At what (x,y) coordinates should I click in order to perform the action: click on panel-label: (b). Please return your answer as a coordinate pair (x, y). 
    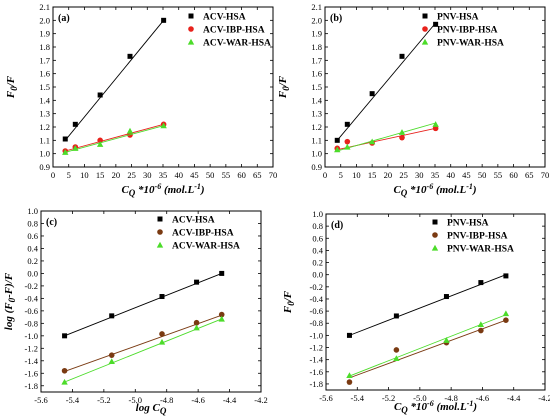
    Looking at the image, I should click on (336, 18).